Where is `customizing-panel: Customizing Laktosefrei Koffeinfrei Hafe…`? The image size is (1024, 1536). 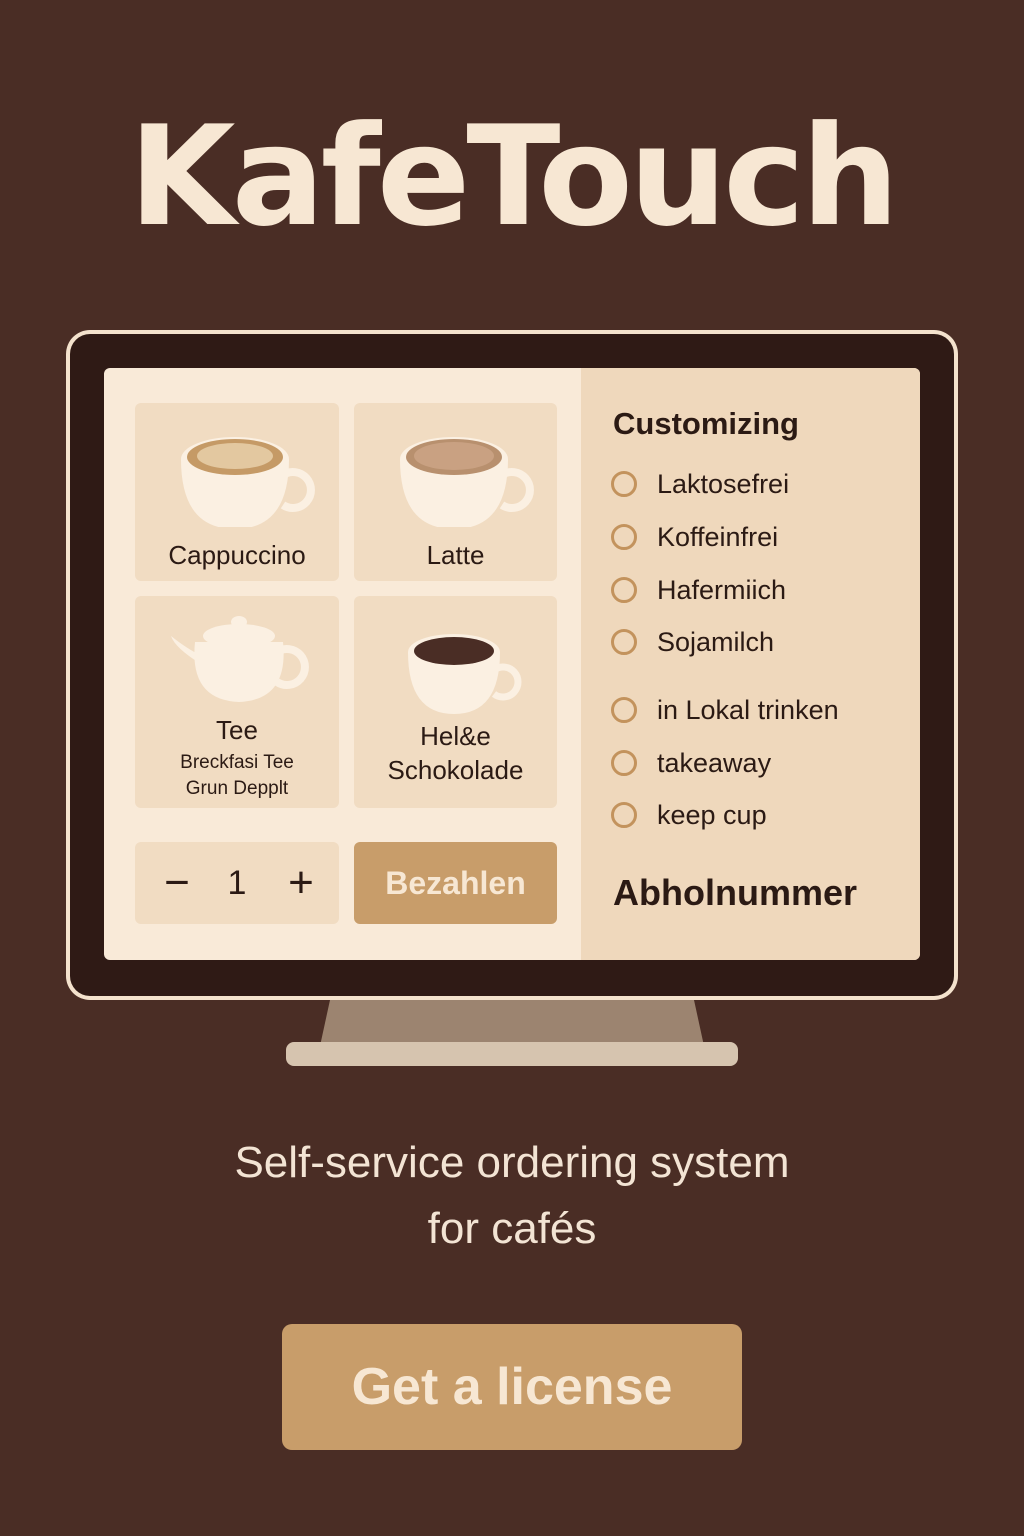
customizing-panel: Customizing Laktosefrei Koffeinfrei Hafe… is located at coordinates (750, 664).